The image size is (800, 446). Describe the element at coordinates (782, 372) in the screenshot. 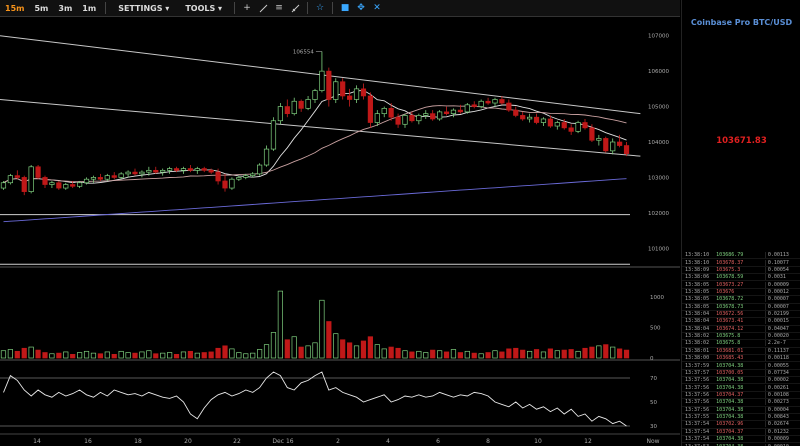

I see `trade-size: 0.07734` at that location.